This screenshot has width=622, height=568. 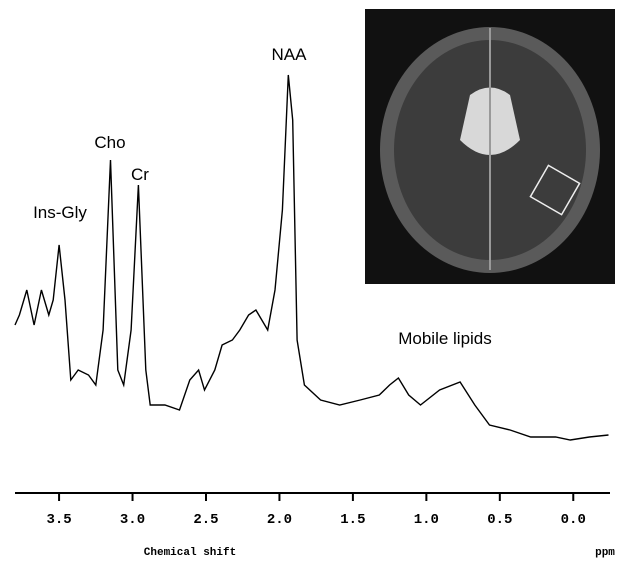 I want to click on x-tick-label: 3.0, so click(x=132, y=520).